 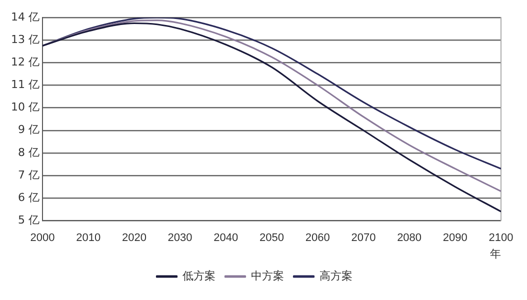 What do you see at coordinates (29, 152) in the screenshot?
I see `y-tick-label: 8 亿` at bounding box center [29, 152].